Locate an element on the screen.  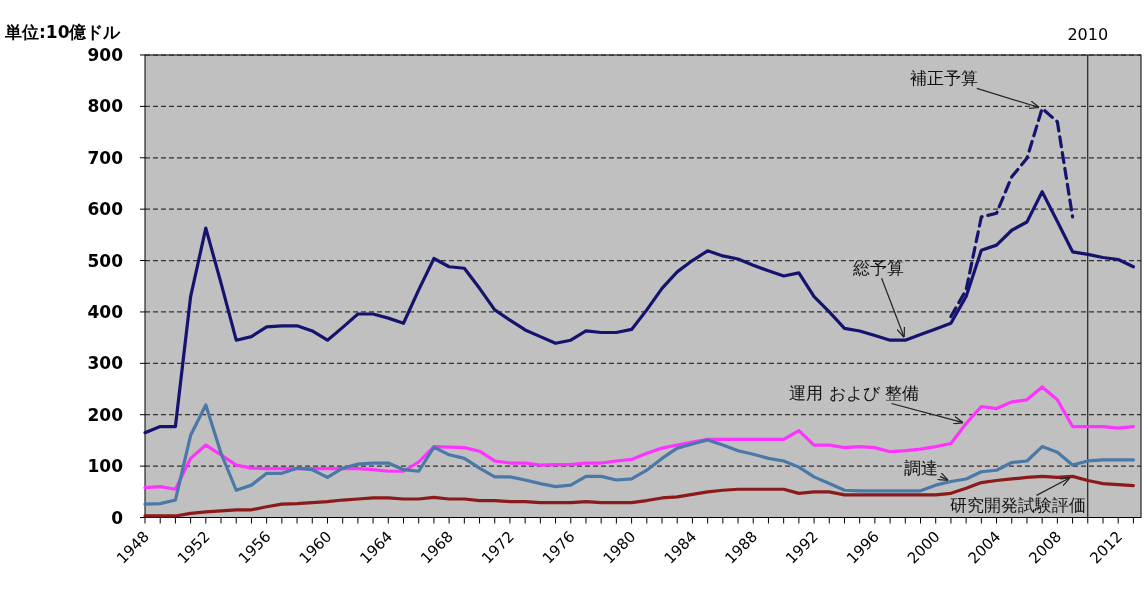
text: 補正予算 is located at coordinates (944, 78).